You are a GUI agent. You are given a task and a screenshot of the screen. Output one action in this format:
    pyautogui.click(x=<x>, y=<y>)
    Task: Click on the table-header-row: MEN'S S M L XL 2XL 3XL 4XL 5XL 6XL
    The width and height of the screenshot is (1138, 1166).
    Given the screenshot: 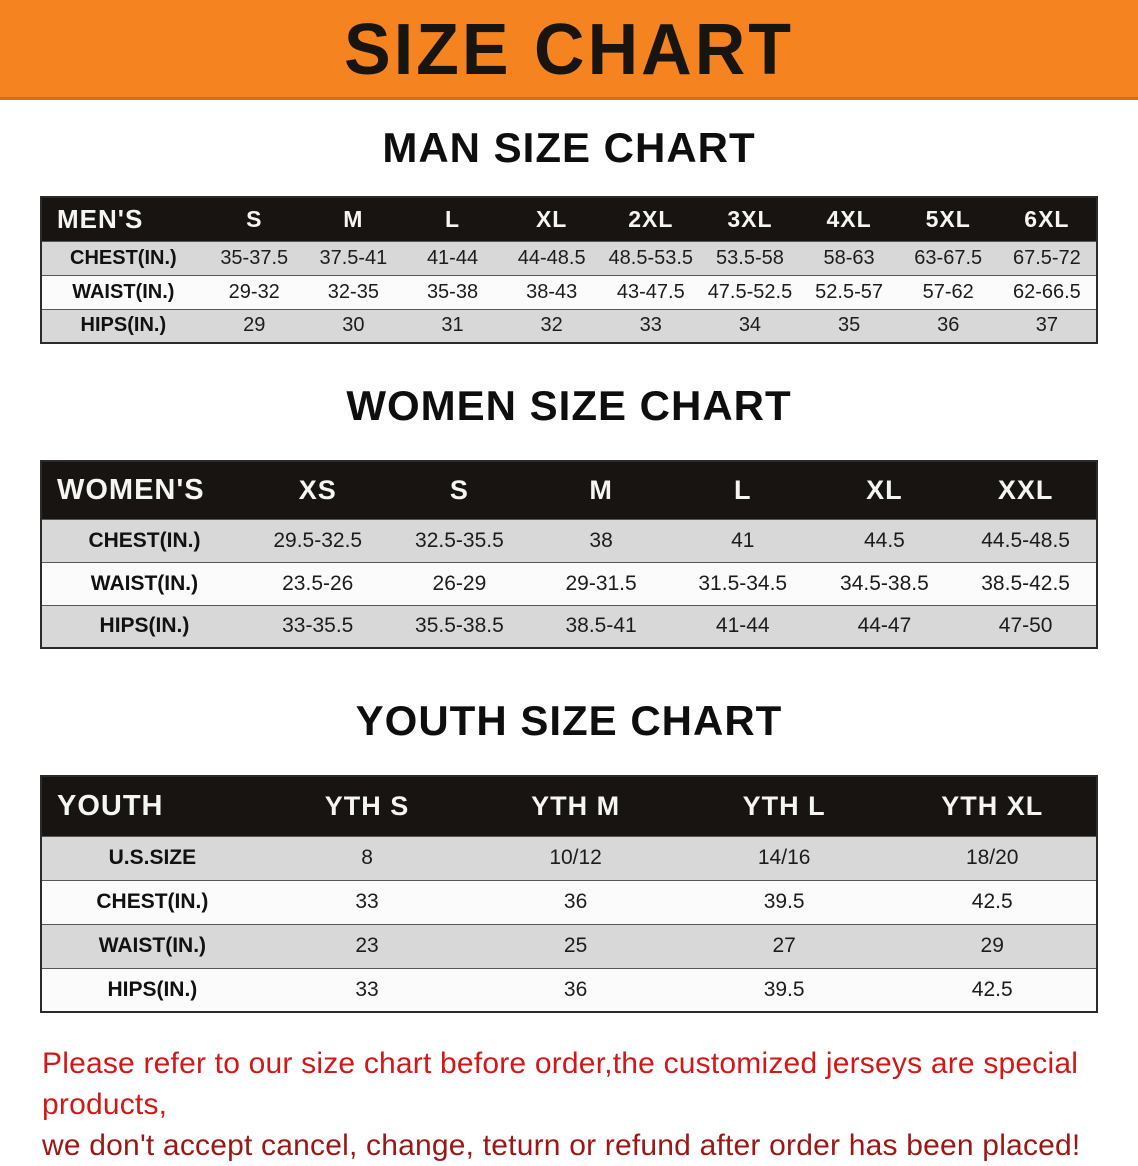 What is the action you would take?
    pyautogui.click(x=569, y=219)
    